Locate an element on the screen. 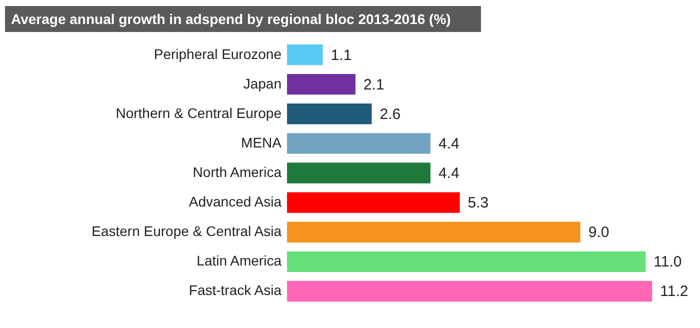 The image size is (700, 328). y-tick-label: Eastern Europe & Central Asia is located at coordinates (187, 231).